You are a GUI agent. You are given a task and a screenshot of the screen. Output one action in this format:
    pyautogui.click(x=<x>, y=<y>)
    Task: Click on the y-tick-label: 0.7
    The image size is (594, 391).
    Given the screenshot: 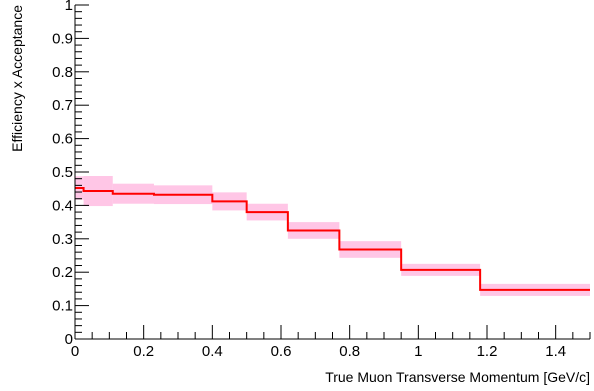 What is the action you would take?
    pyautogui.click(x=62, y=105)
    